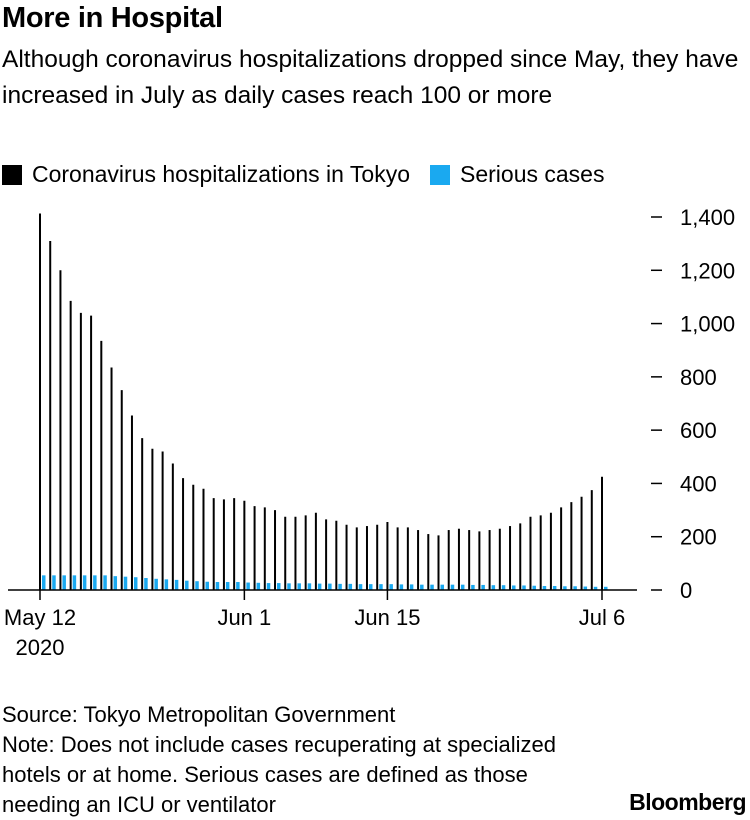 Image resolution: width=750 pixels, height=820 pixels. I want to click on x-tick-label: Jul 6, so click(602, 617).